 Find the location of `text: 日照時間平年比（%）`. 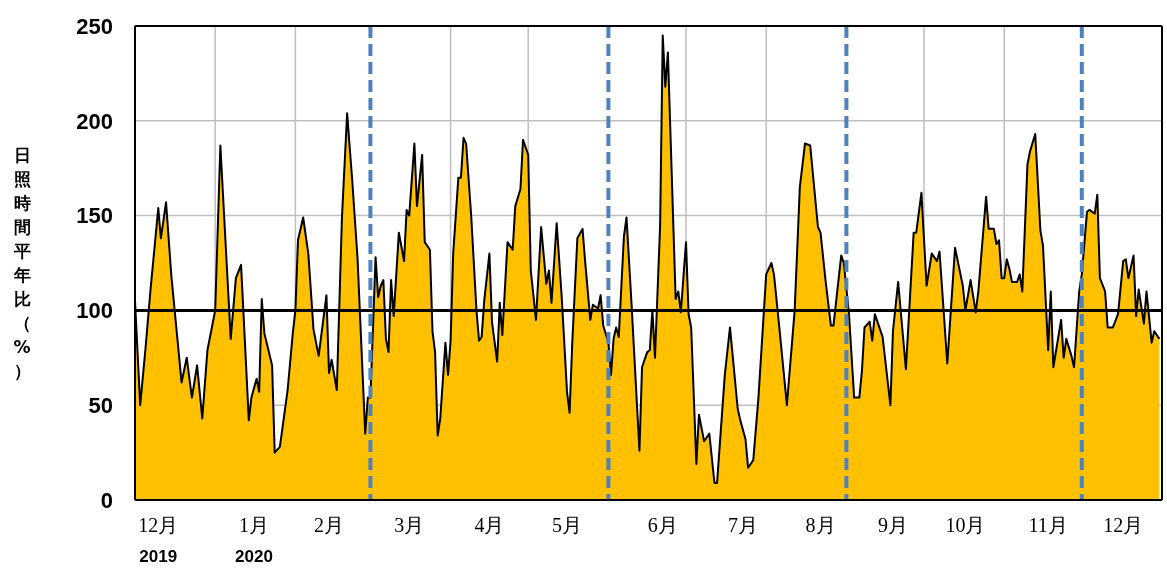

text: 日照時間平年比（%） is located at coordinates (22, 262).